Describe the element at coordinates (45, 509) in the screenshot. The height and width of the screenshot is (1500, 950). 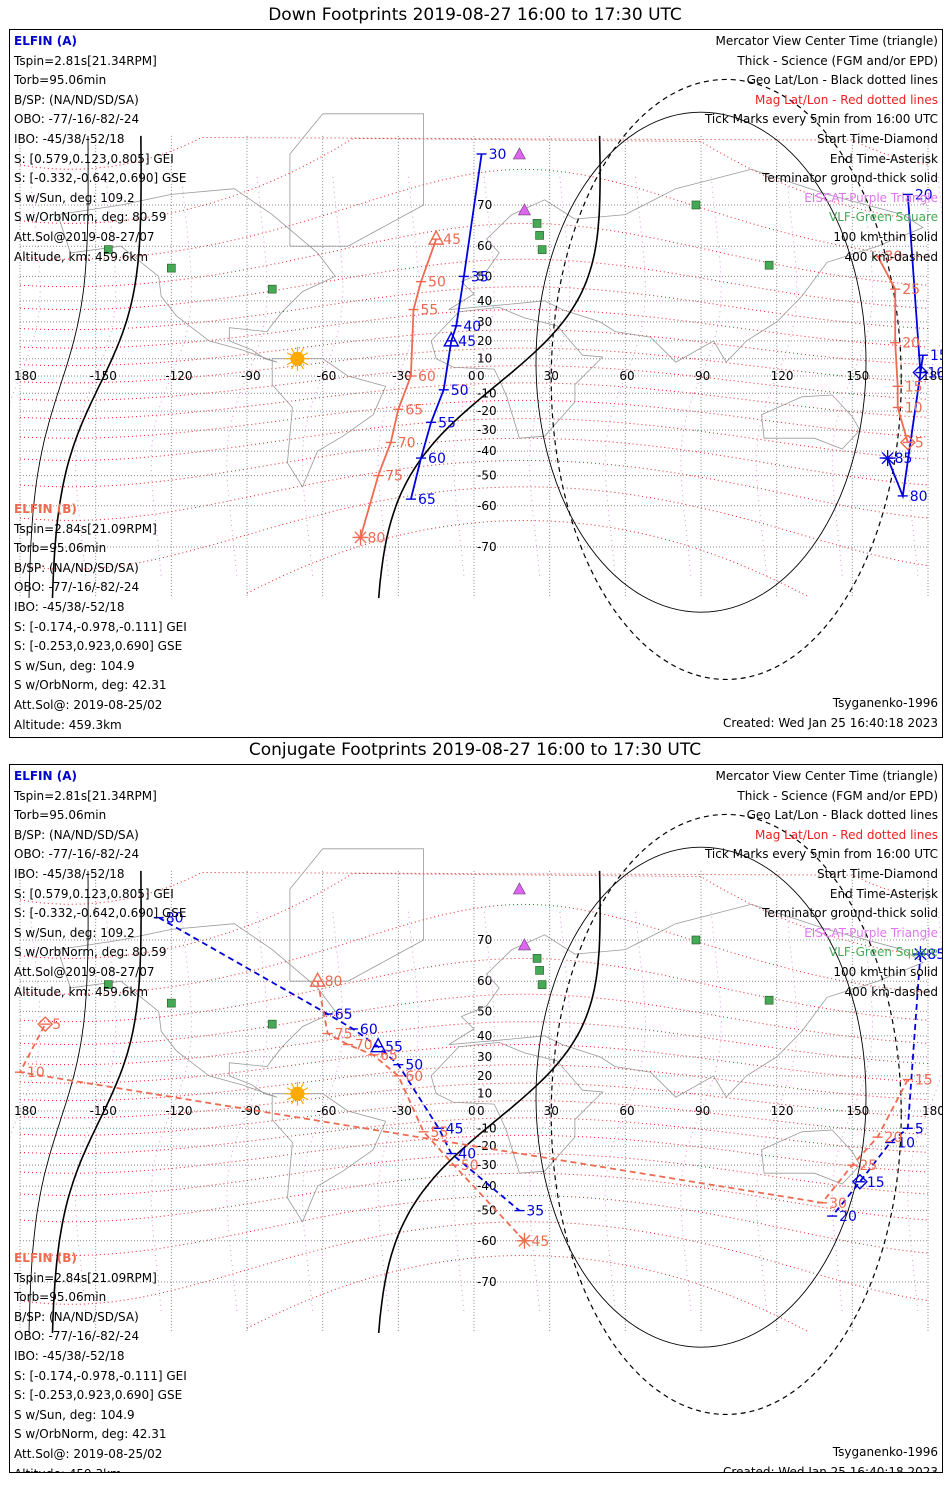
I see `elfin-b-label: ELFIN (B)` at that location.